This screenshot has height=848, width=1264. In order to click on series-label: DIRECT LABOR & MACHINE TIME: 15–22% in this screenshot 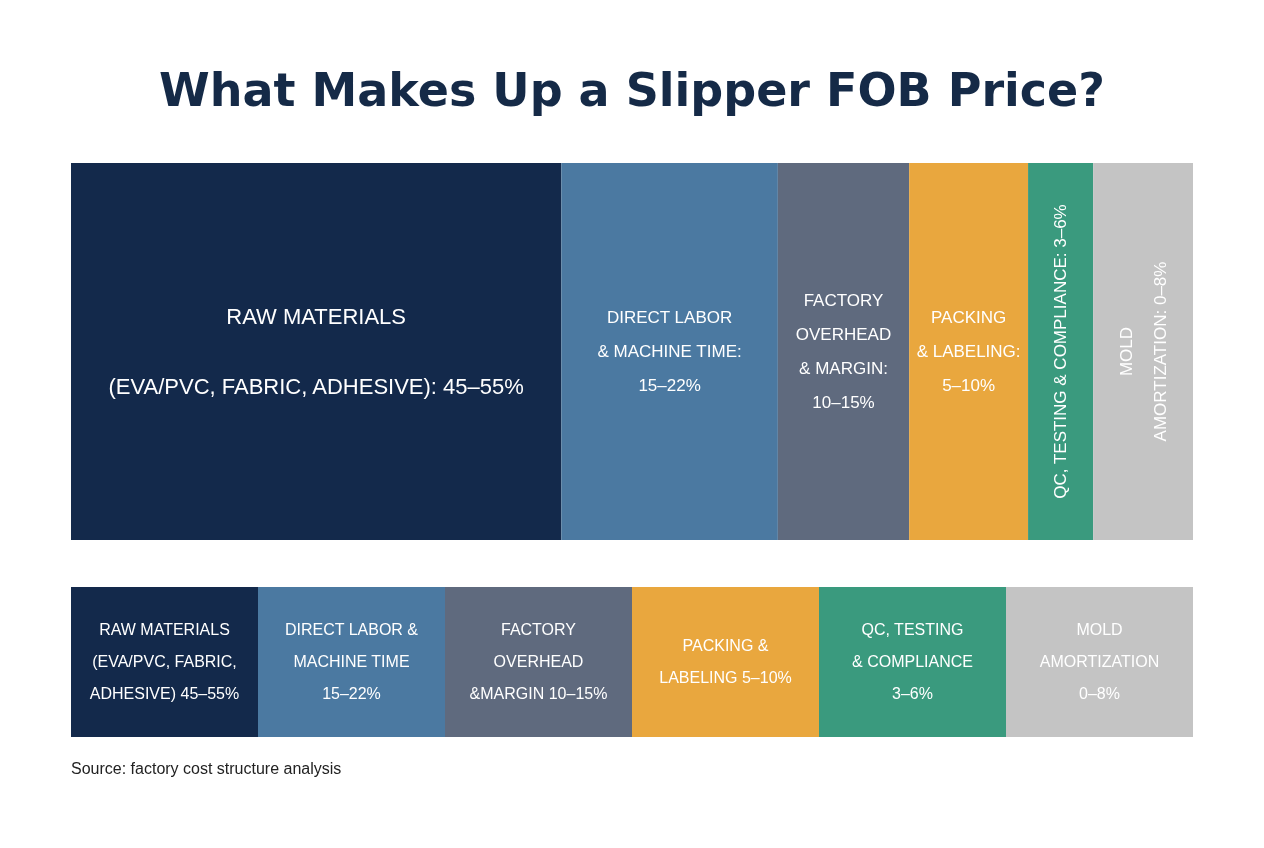, I will do `click(669, 351)`.